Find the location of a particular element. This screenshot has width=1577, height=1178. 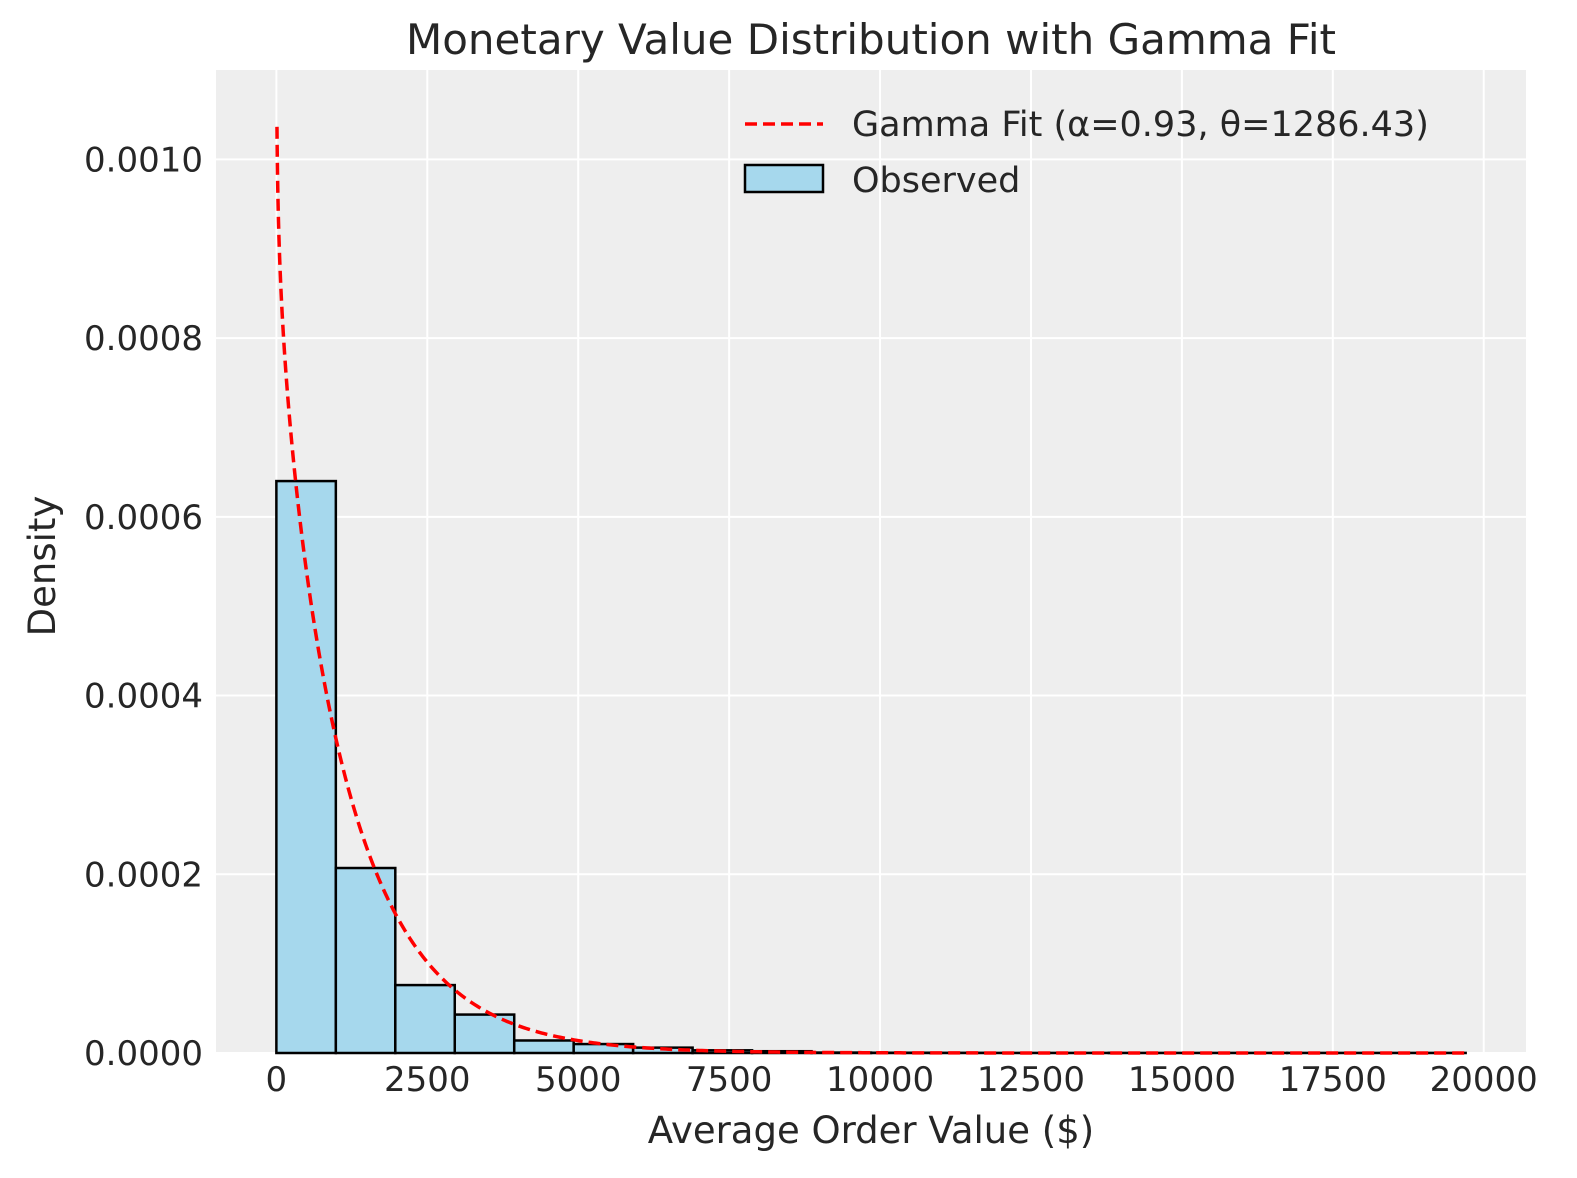

y-tick-label: 0.0008 is located at coordinates (143, 339).